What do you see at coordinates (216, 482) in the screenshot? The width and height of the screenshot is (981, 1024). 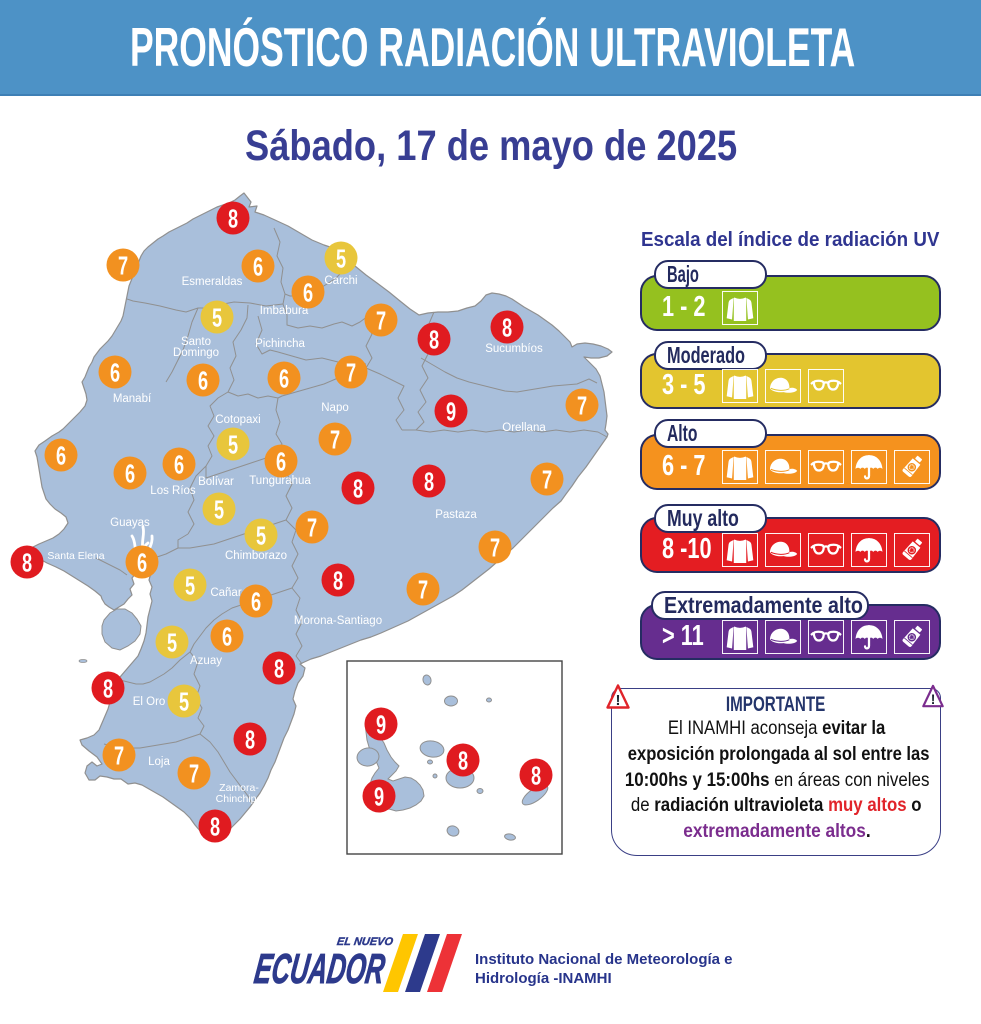 I see `svg-text: Bolívar` at bounding box center [216, 482].